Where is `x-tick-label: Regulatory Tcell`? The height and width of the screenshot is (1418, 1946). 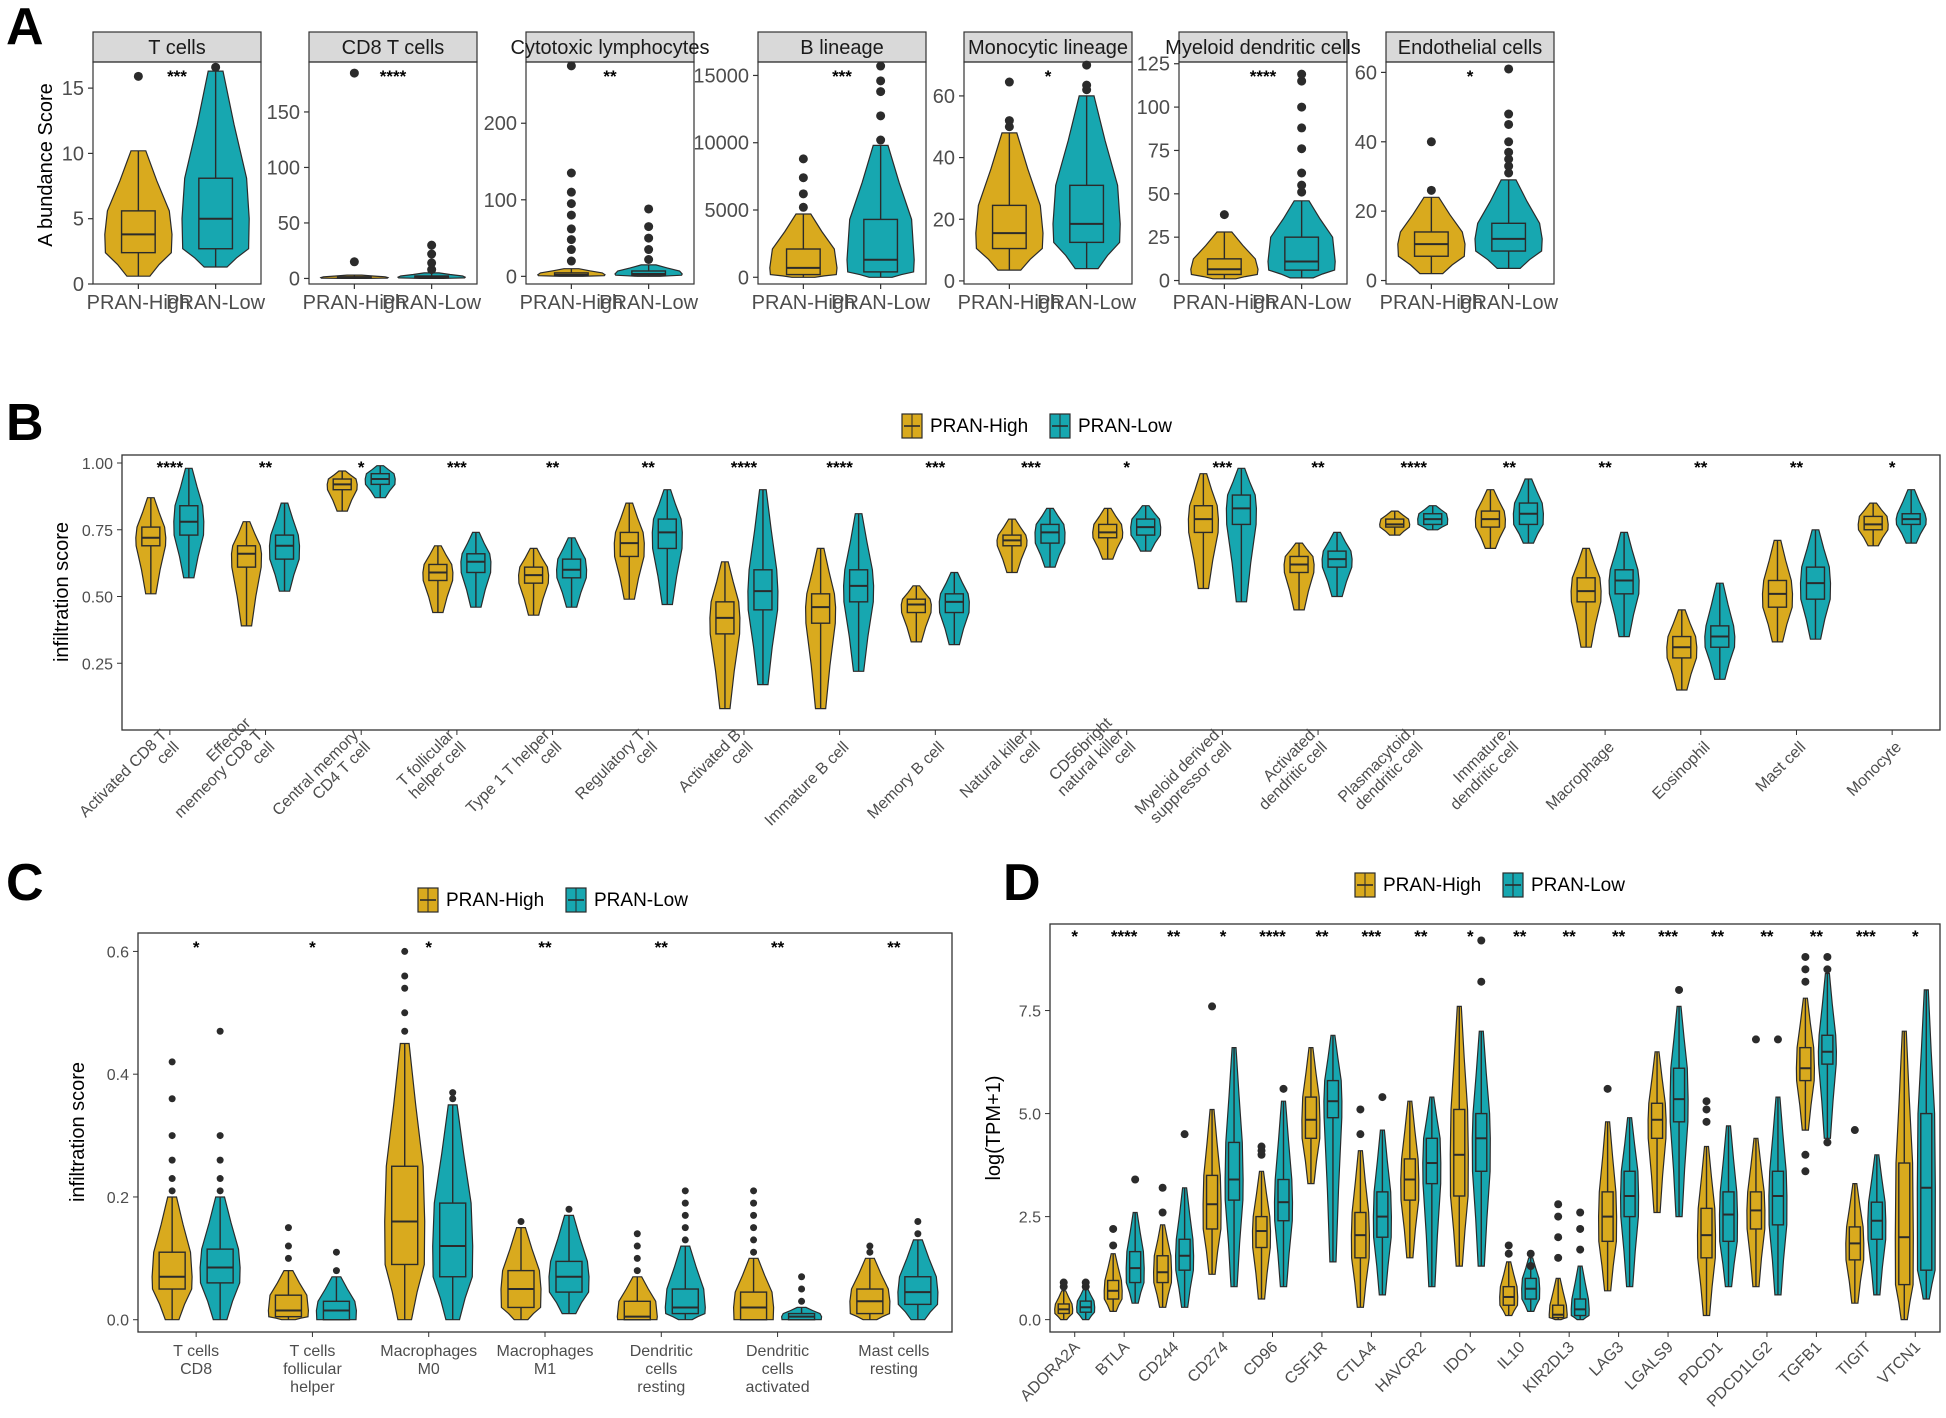 x-tick-label: Regulatory Tcell is located at coordinates (616, 771).